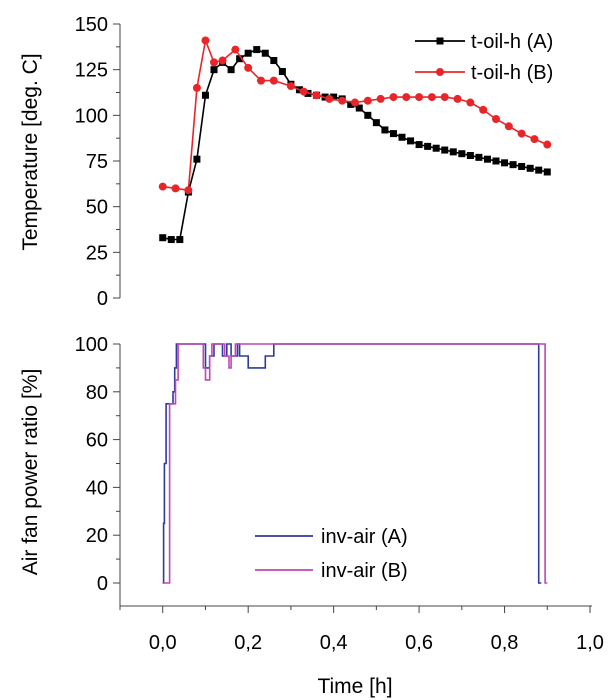 The height and width of the screenshot is (700, 611). I want to click on legend-label-oil-b: t-oil-h (B), so click(512, 73).